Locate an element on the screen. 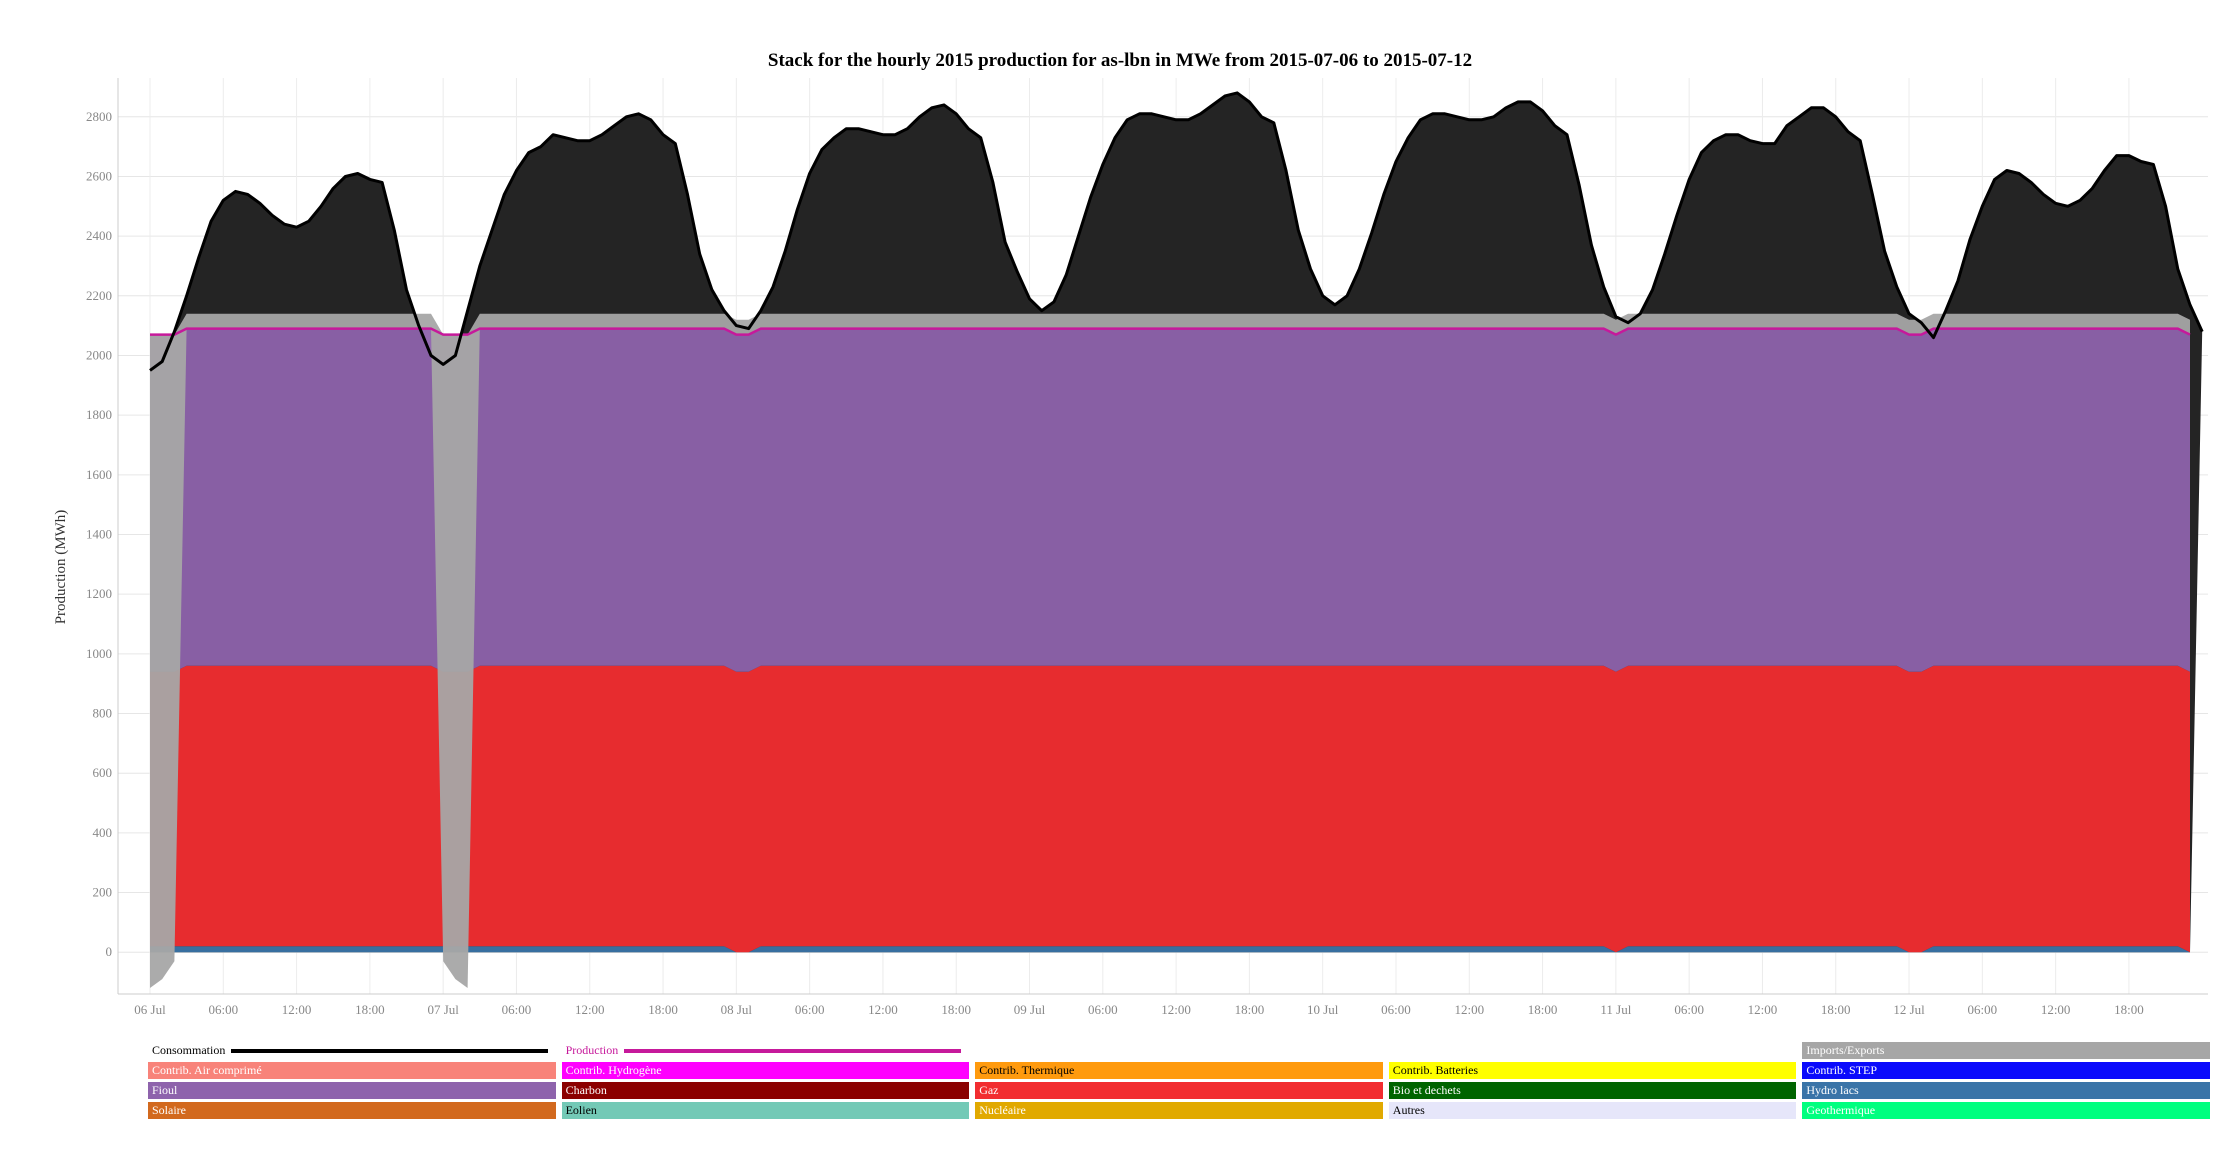 The width and height of the screenshot is (2240, 1160). legend-item-nucl-aire: Nucléaire is located at coordinates (1179, 1110).